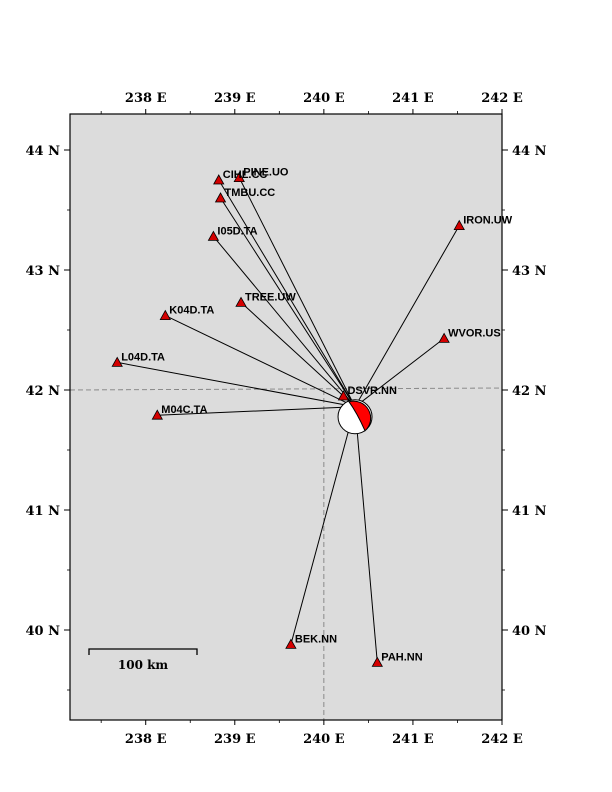  What do you see at coordinates (372, 391) in the screenshot?
I see `station-label: DSVR.NN` at bounding box center [372, 391].